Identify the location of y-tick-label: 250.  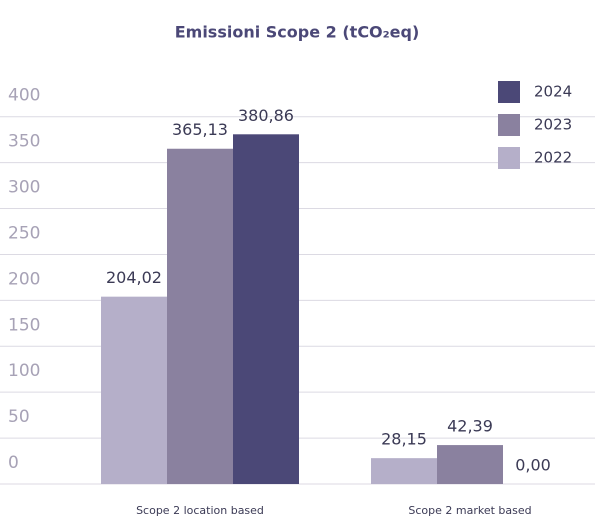
(24, 233).